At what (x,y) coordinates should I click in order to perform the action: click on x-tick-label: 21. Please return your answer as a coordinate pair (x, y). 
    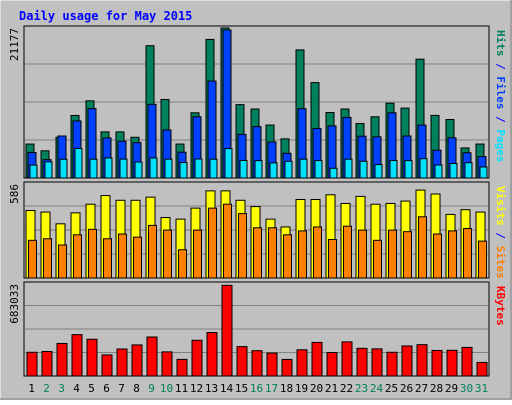
    Looking at the image, I should click on (331, 388).